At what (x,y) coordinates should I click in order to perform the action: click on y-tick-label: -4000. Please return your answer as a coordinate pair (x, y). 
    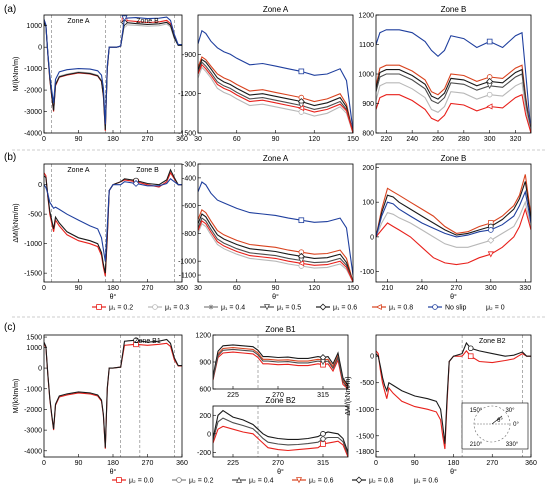
    Looking at the image, I should click on (33, 451).